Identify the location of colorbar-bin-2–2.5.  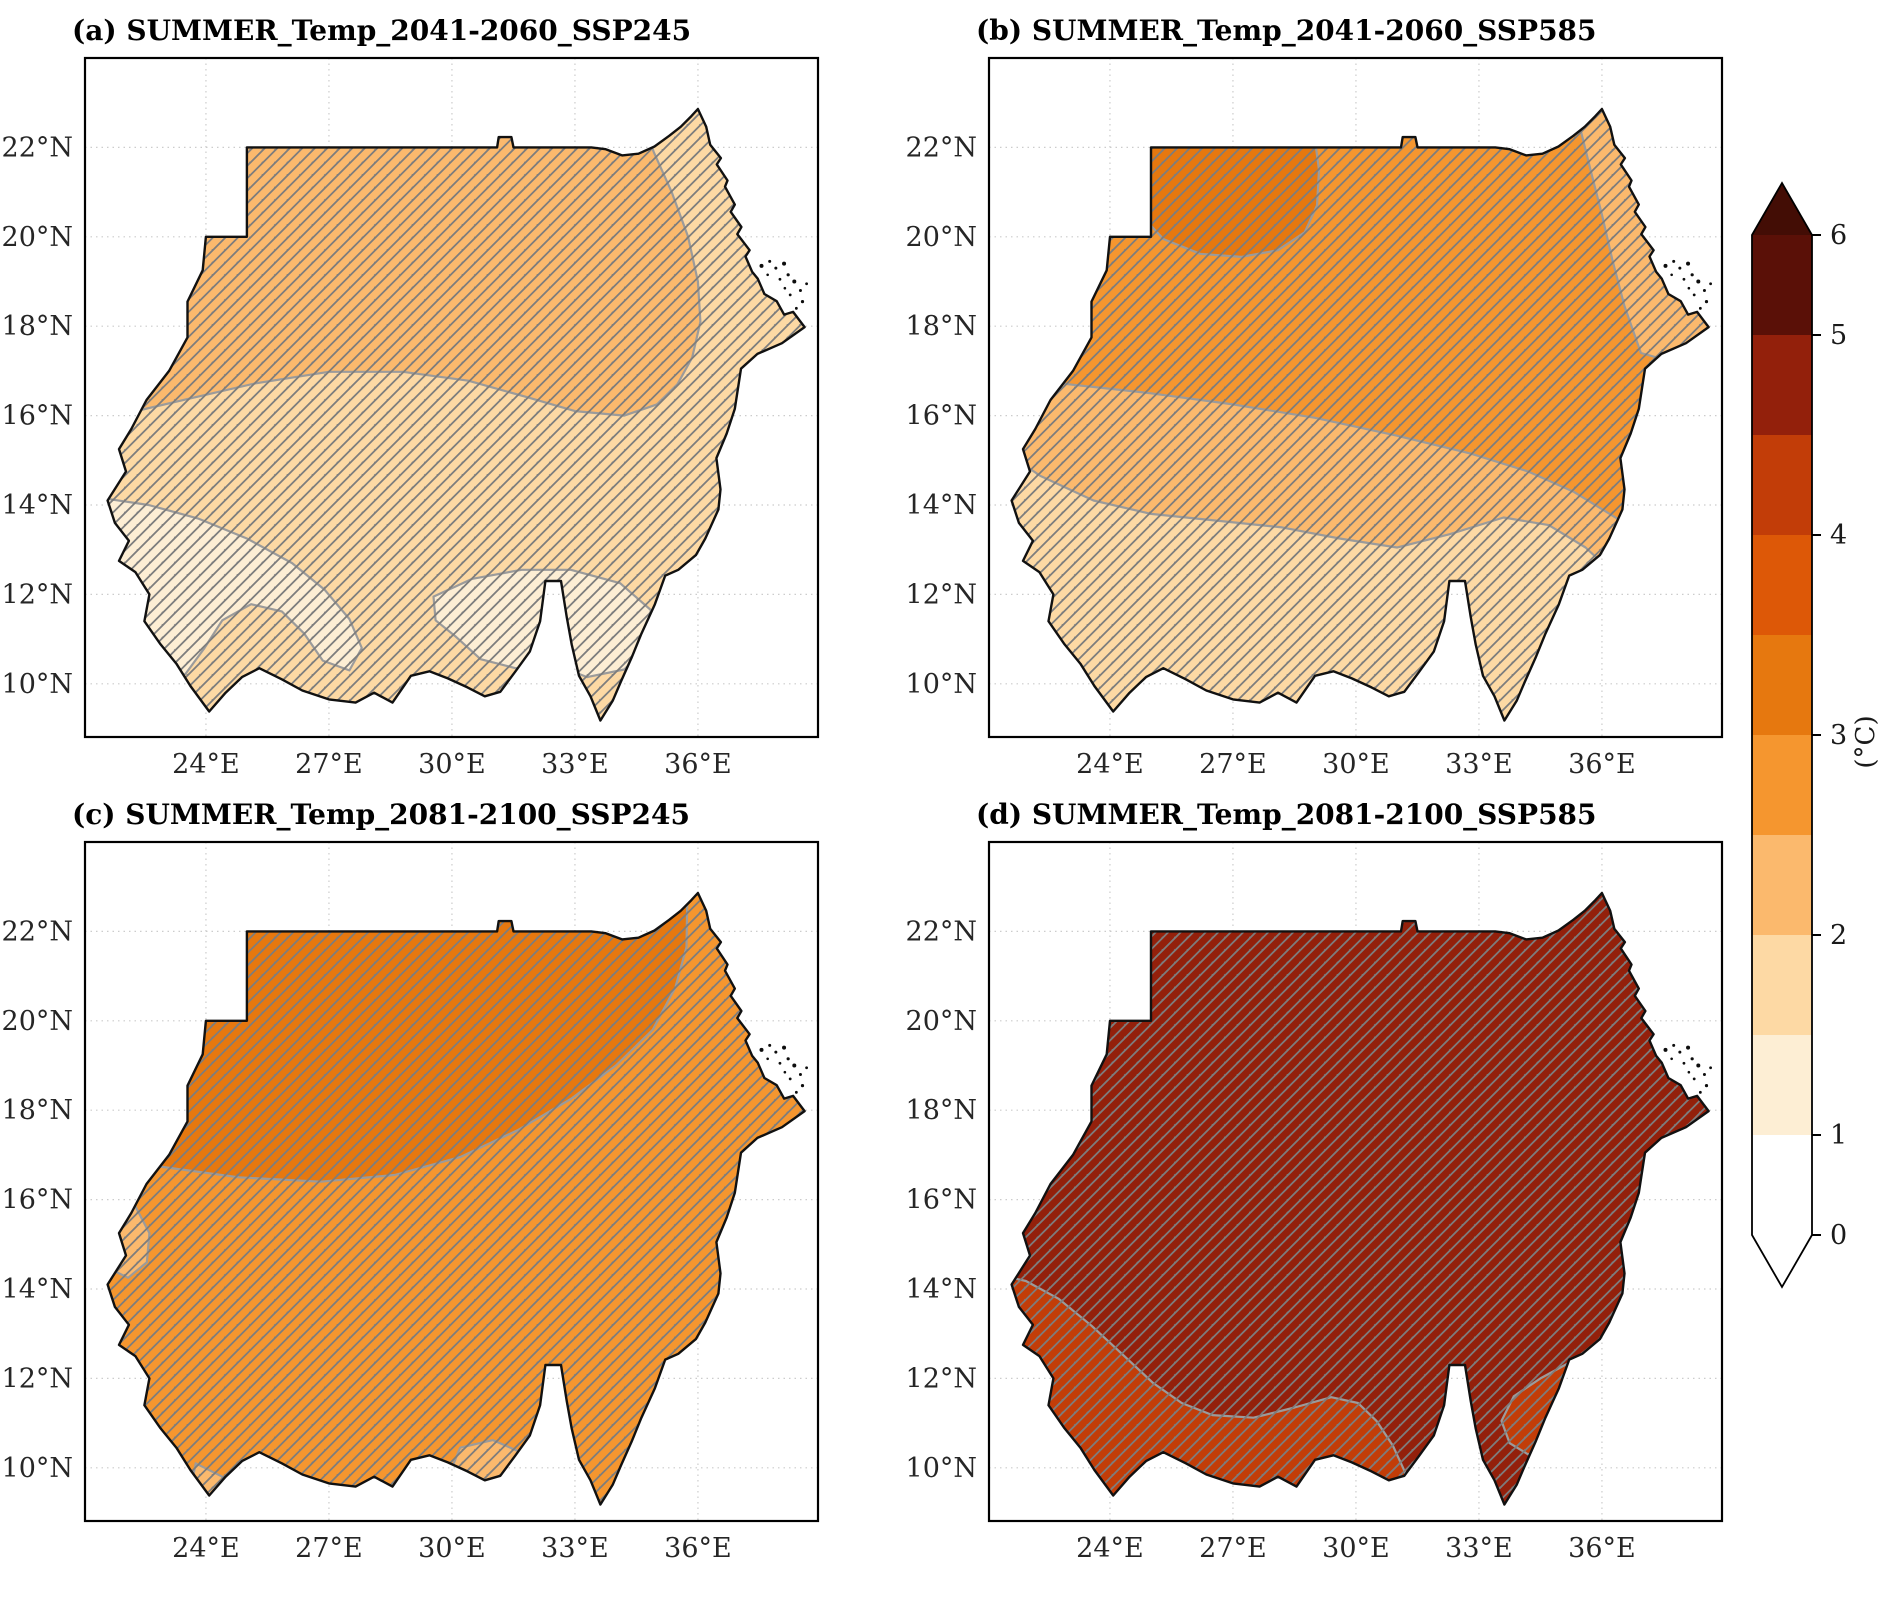
(1782, 885).